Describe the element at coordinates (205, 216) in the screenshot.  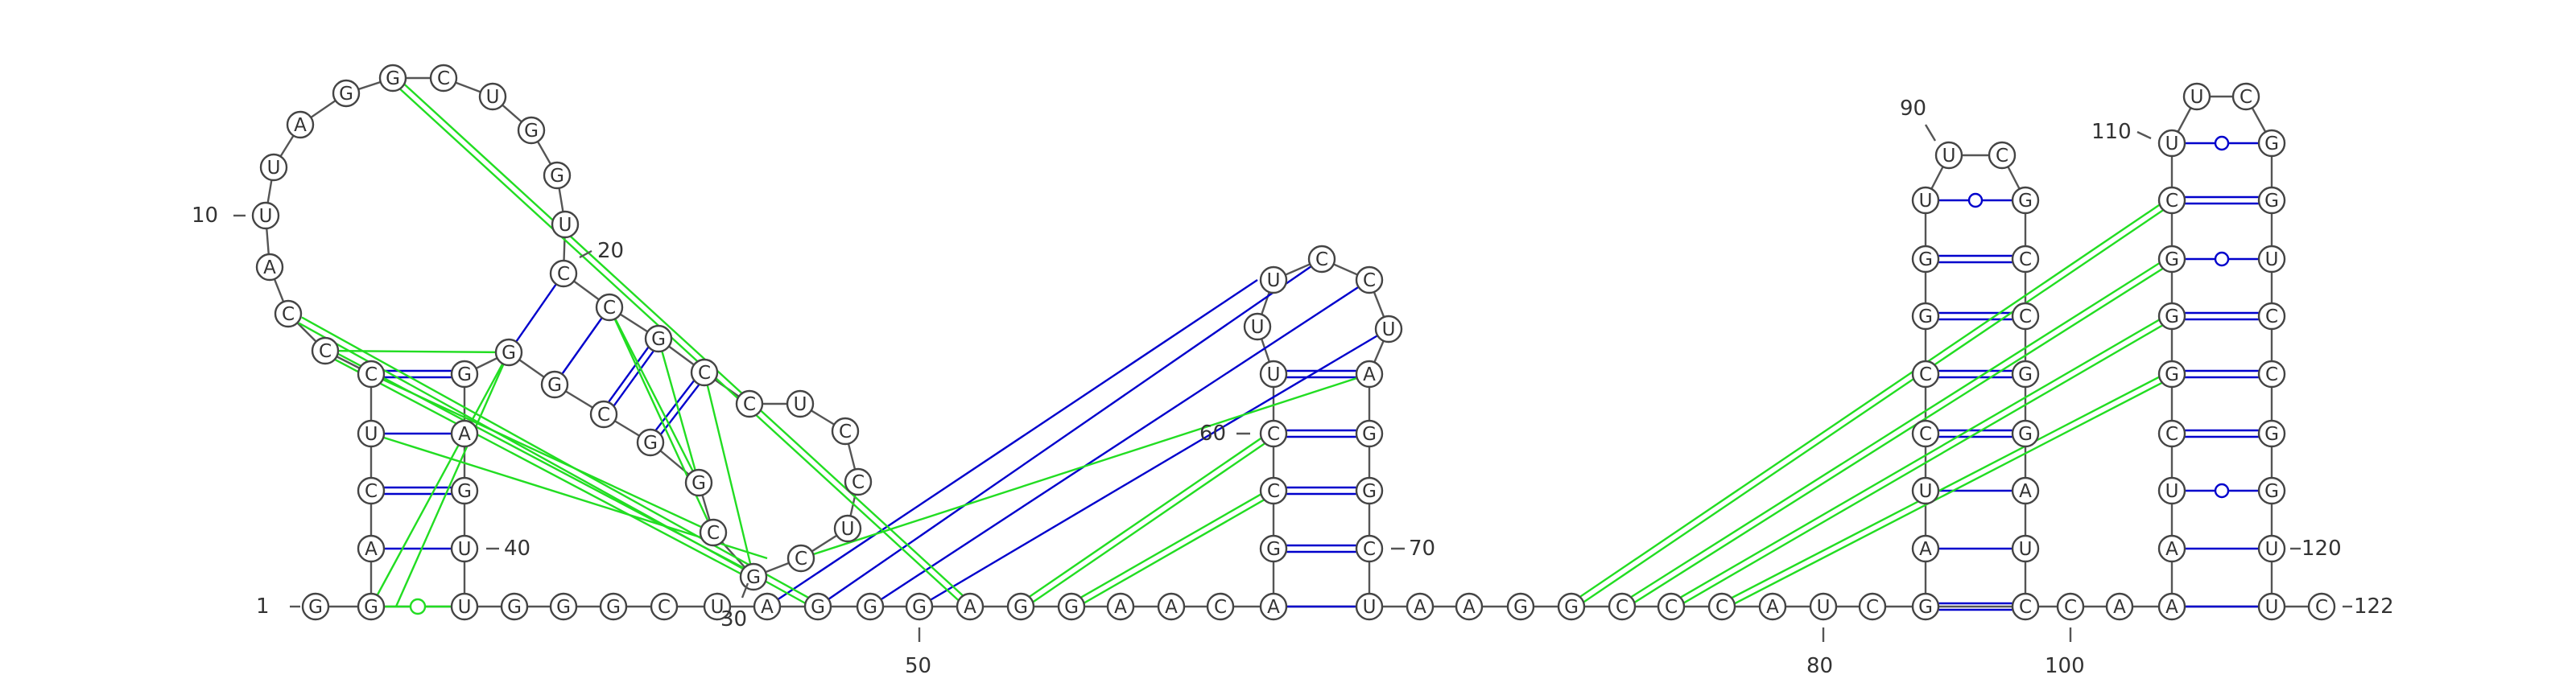
I see `position-label-10: 10` at that location.